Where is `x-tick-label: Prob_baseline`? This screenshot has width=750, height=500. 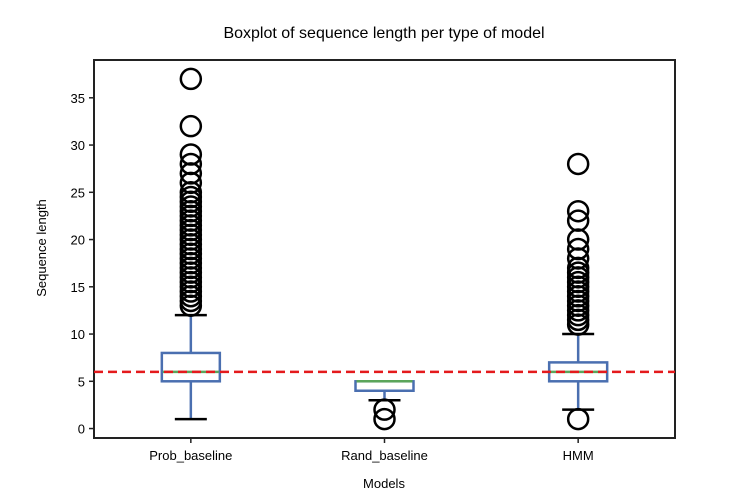 x-tick-label: Prob_baseline is located at coordinates (190, 455).